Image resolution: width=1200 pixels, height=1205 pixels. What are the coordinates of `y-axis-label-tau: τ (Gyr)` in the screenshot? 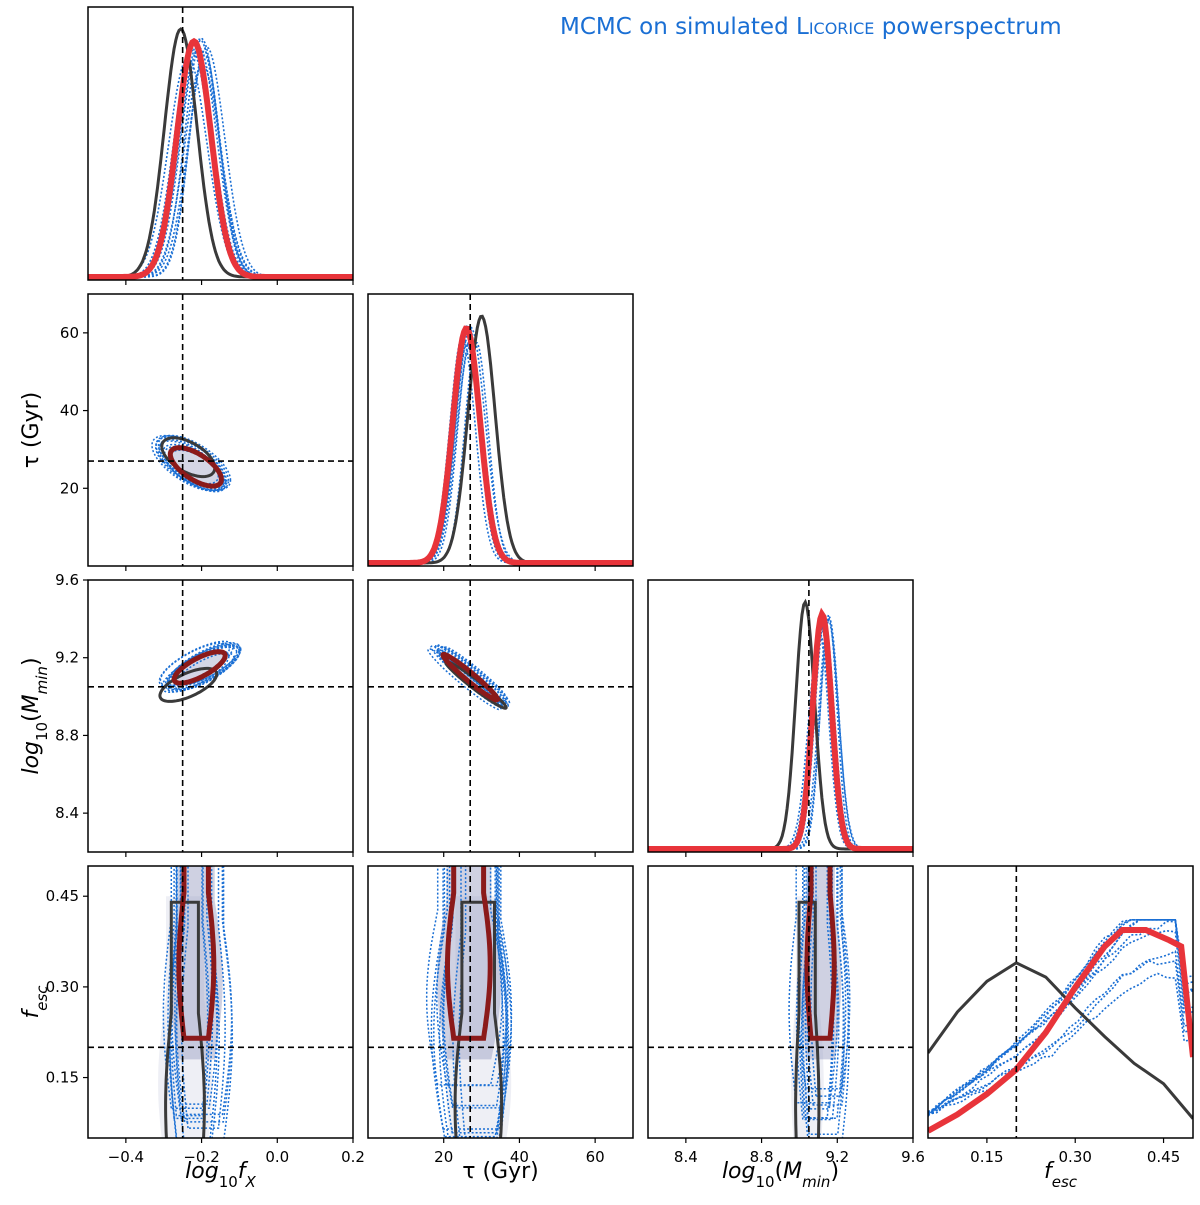 It's located at (31, 430).